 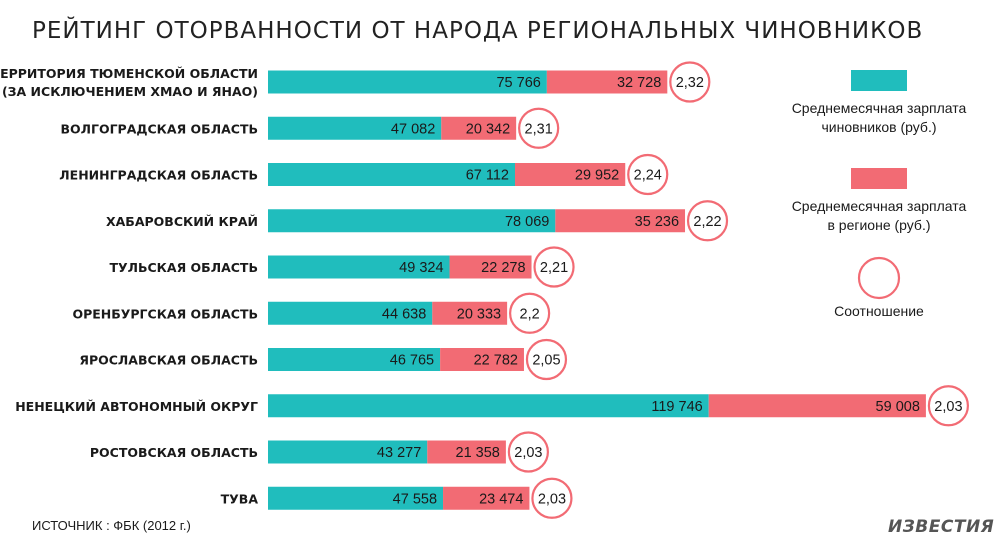 What do you see at coordinates (527, 222) in the screenshot?
I see `value-label-officials: 78 069` at bounding box center [527, 222].